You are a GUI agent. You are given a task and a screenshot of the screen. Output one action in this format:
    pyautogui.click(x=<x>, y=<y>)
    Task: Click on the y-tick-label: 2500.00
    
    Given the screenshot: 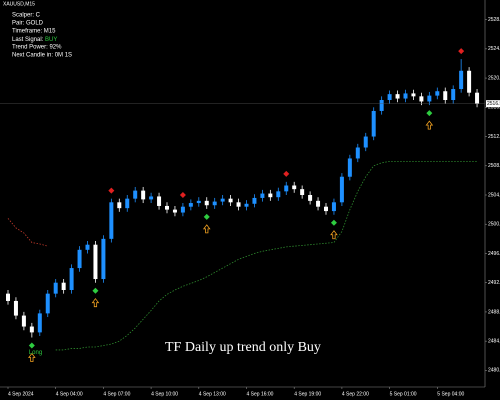 What is the action you would take?
    pyautogui.click(x=494, y=225)
    